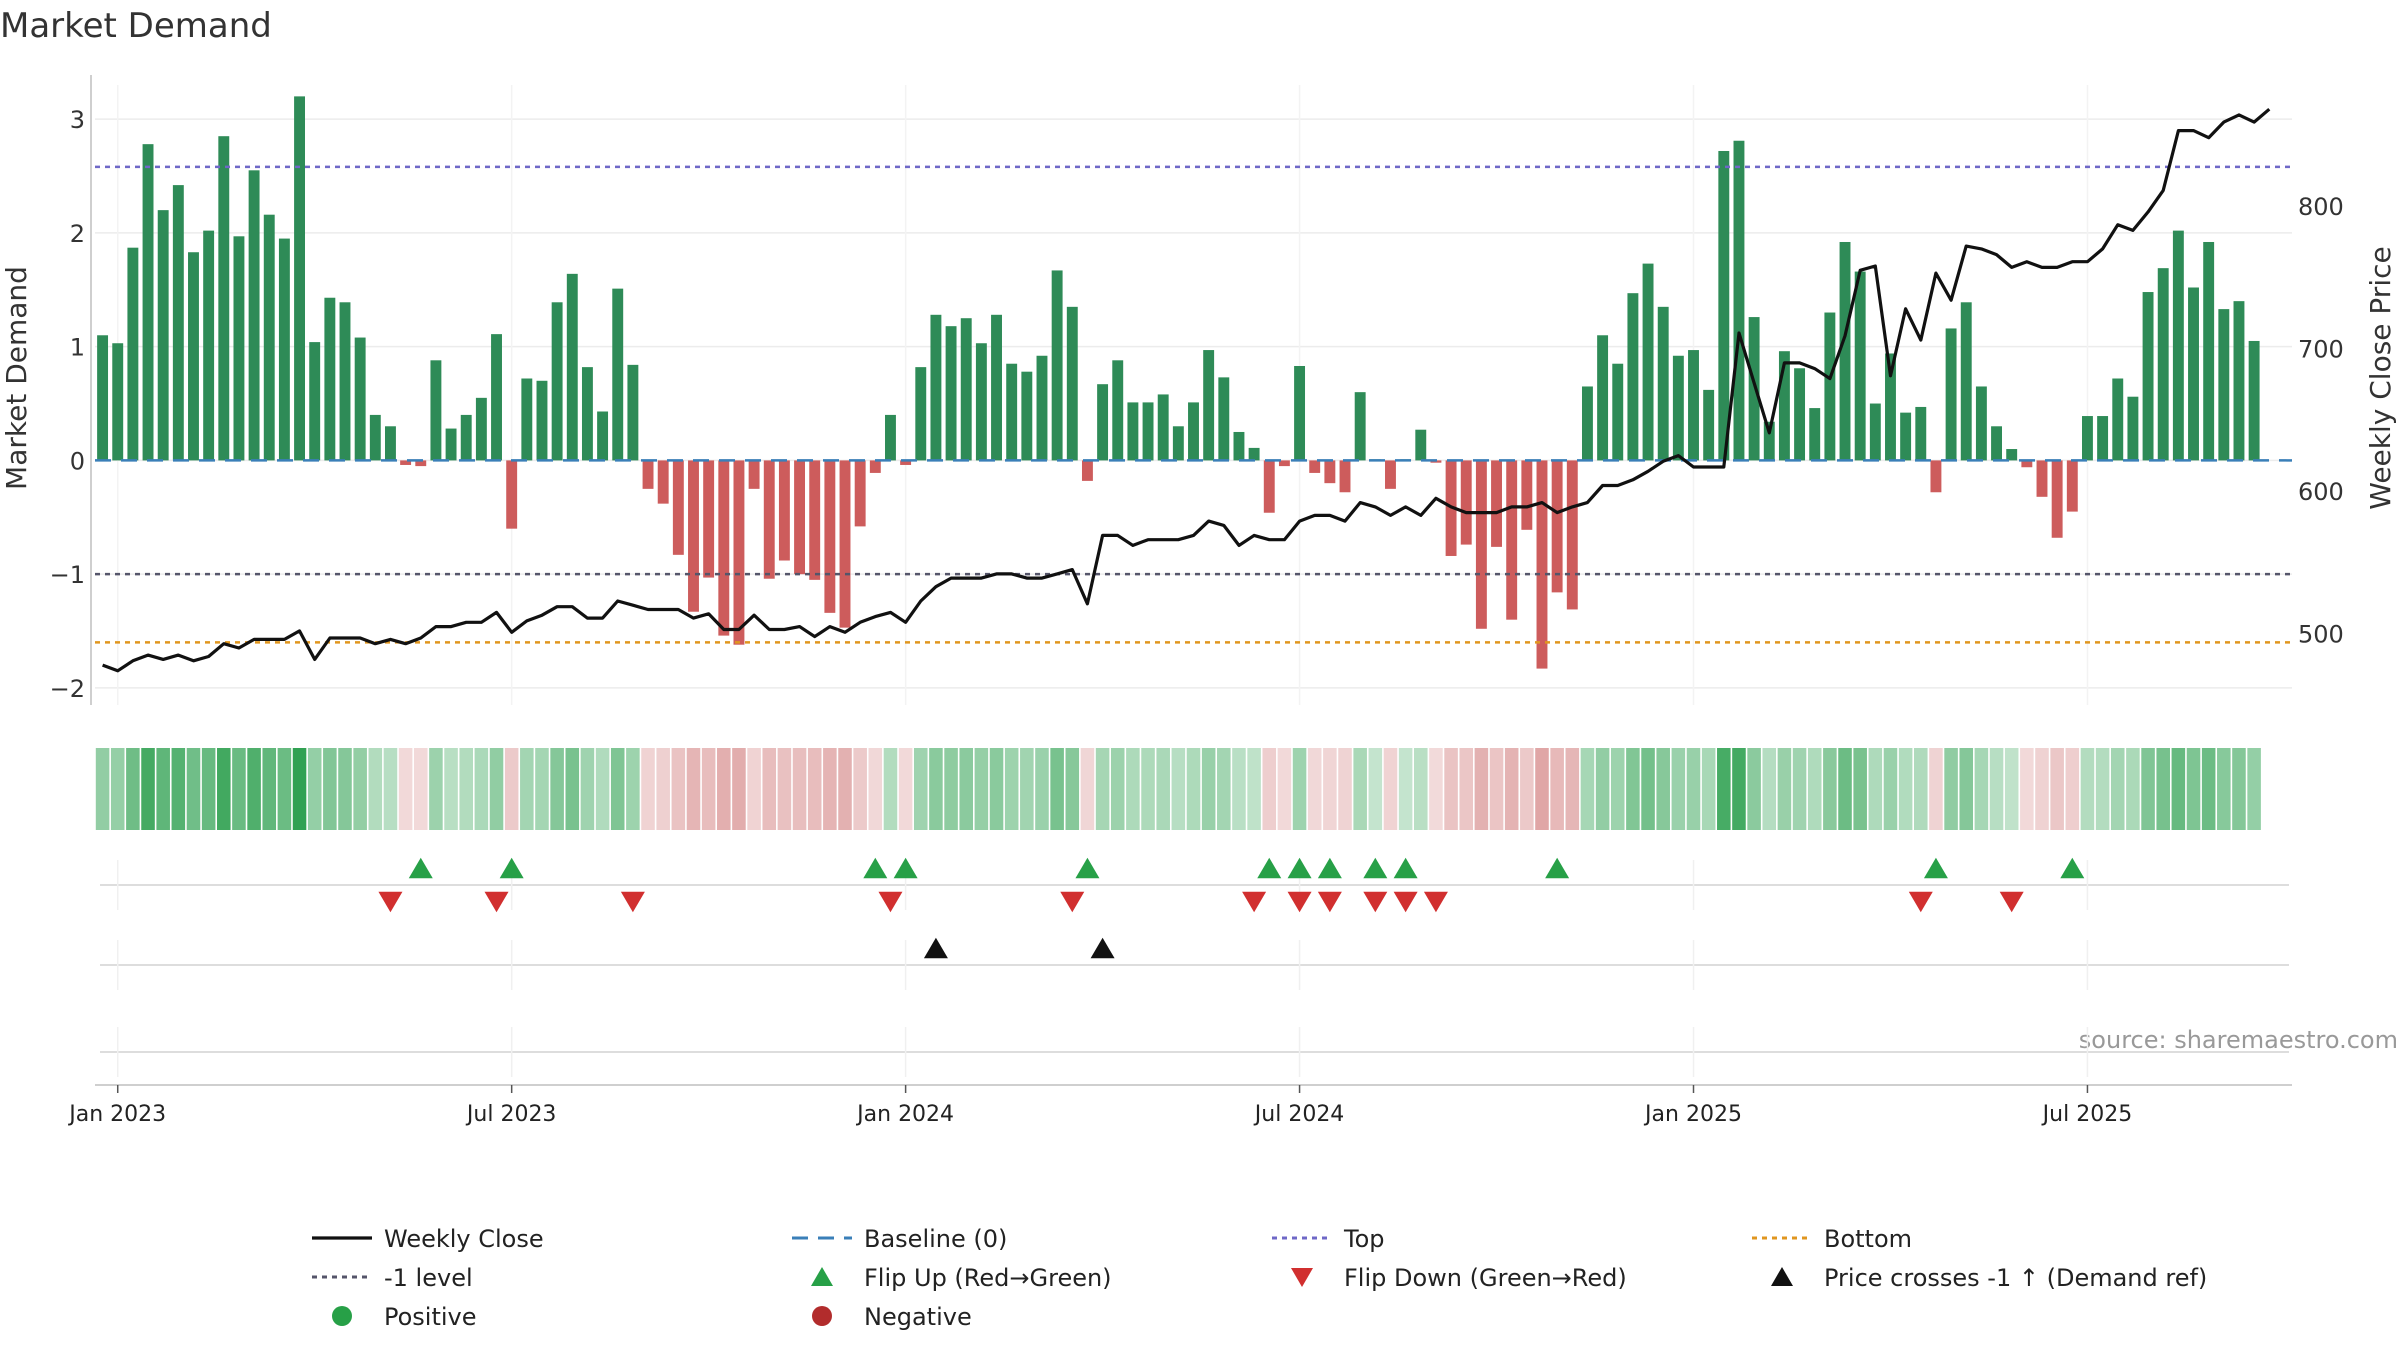  Describe the element at coordinates (2321, 350) in the screenshot. I see `y2-tick-label: 700` at that location.